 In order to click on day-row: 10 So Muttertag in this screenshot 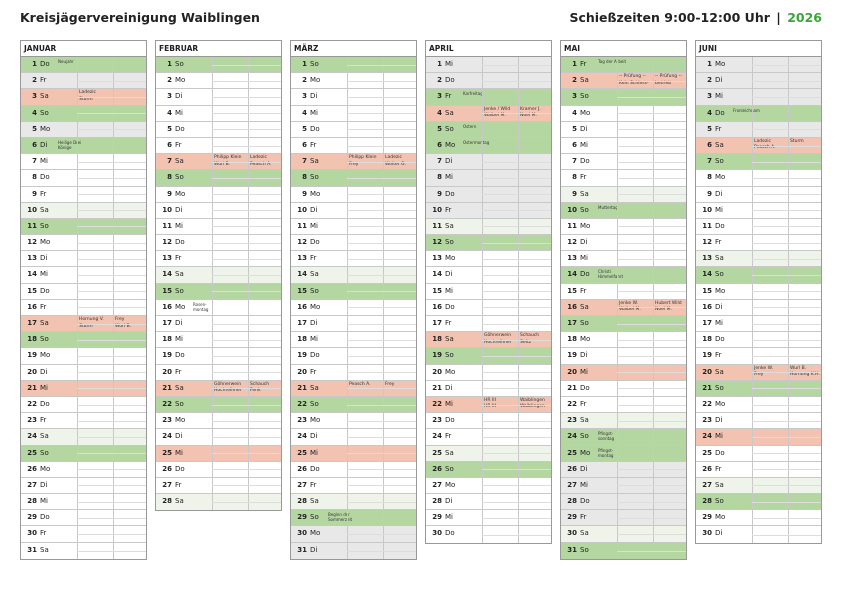, I will do `click(623, 210)`.